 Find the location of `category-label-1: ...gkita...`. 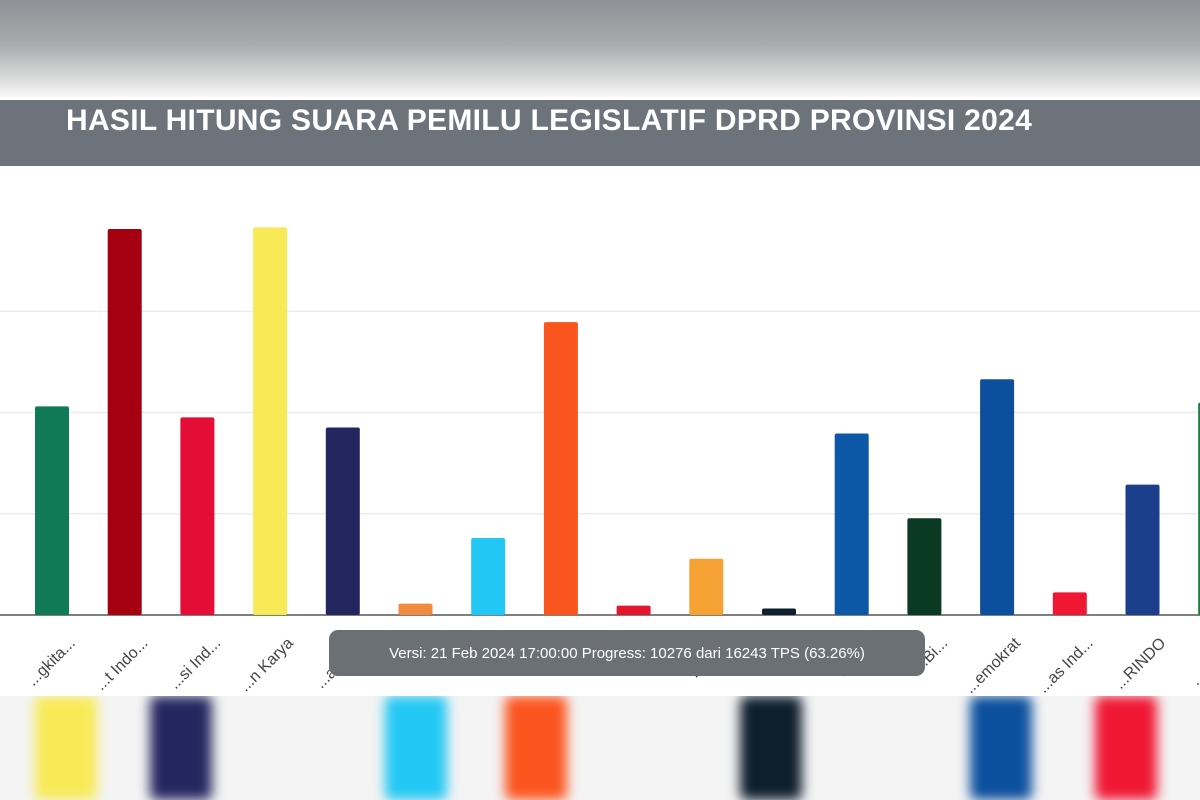

category-label-1: ...gkita... is located at coordinates (51, 662).